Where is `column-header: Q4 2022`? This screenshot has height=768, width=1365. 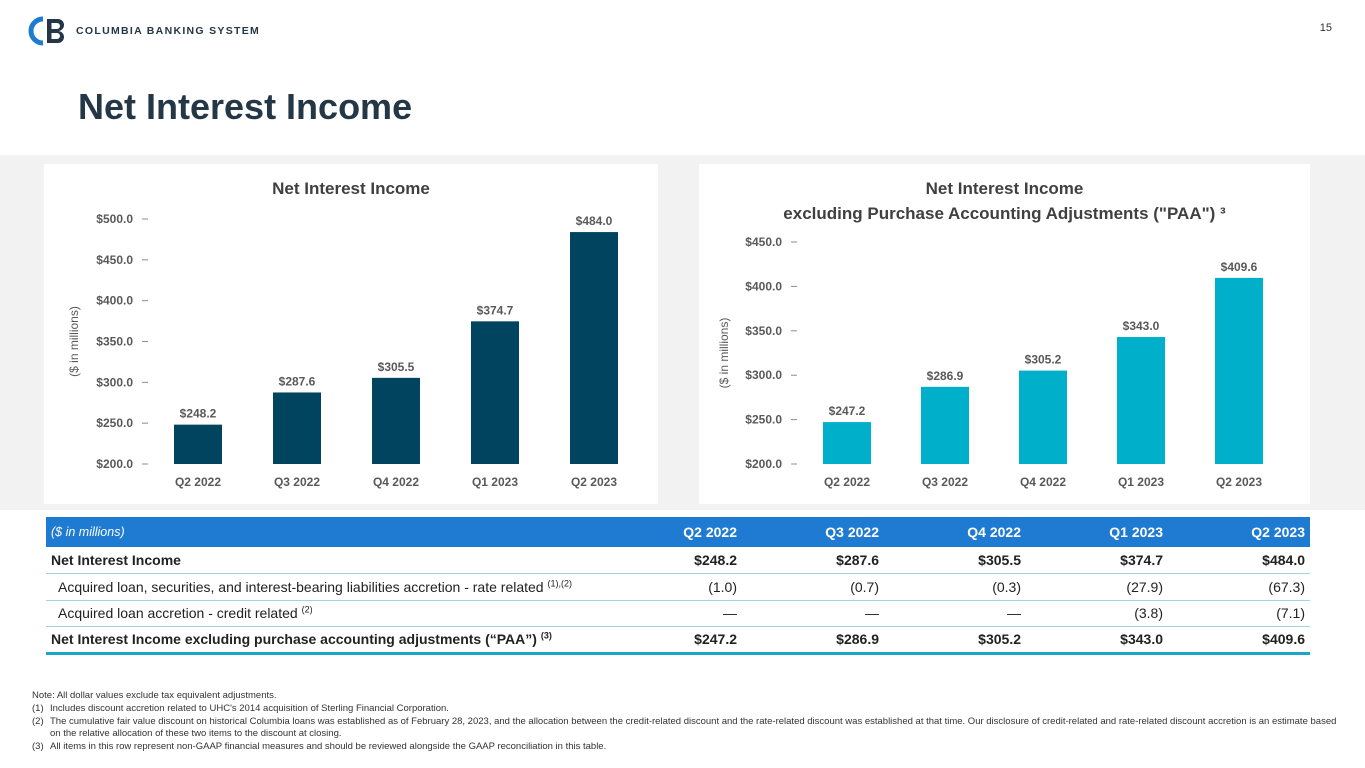 column-header: Q4 2022 is located at coordinates (955, 532).